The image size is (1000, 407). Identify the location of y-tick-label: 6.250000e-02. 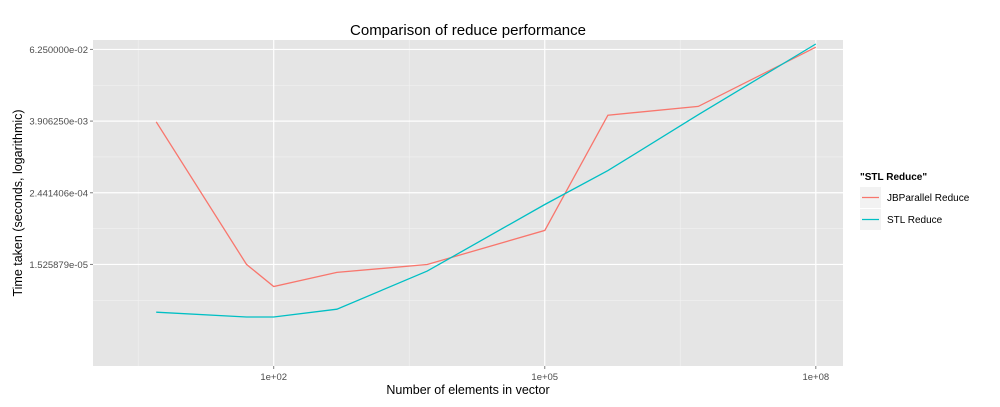
(58, 50).